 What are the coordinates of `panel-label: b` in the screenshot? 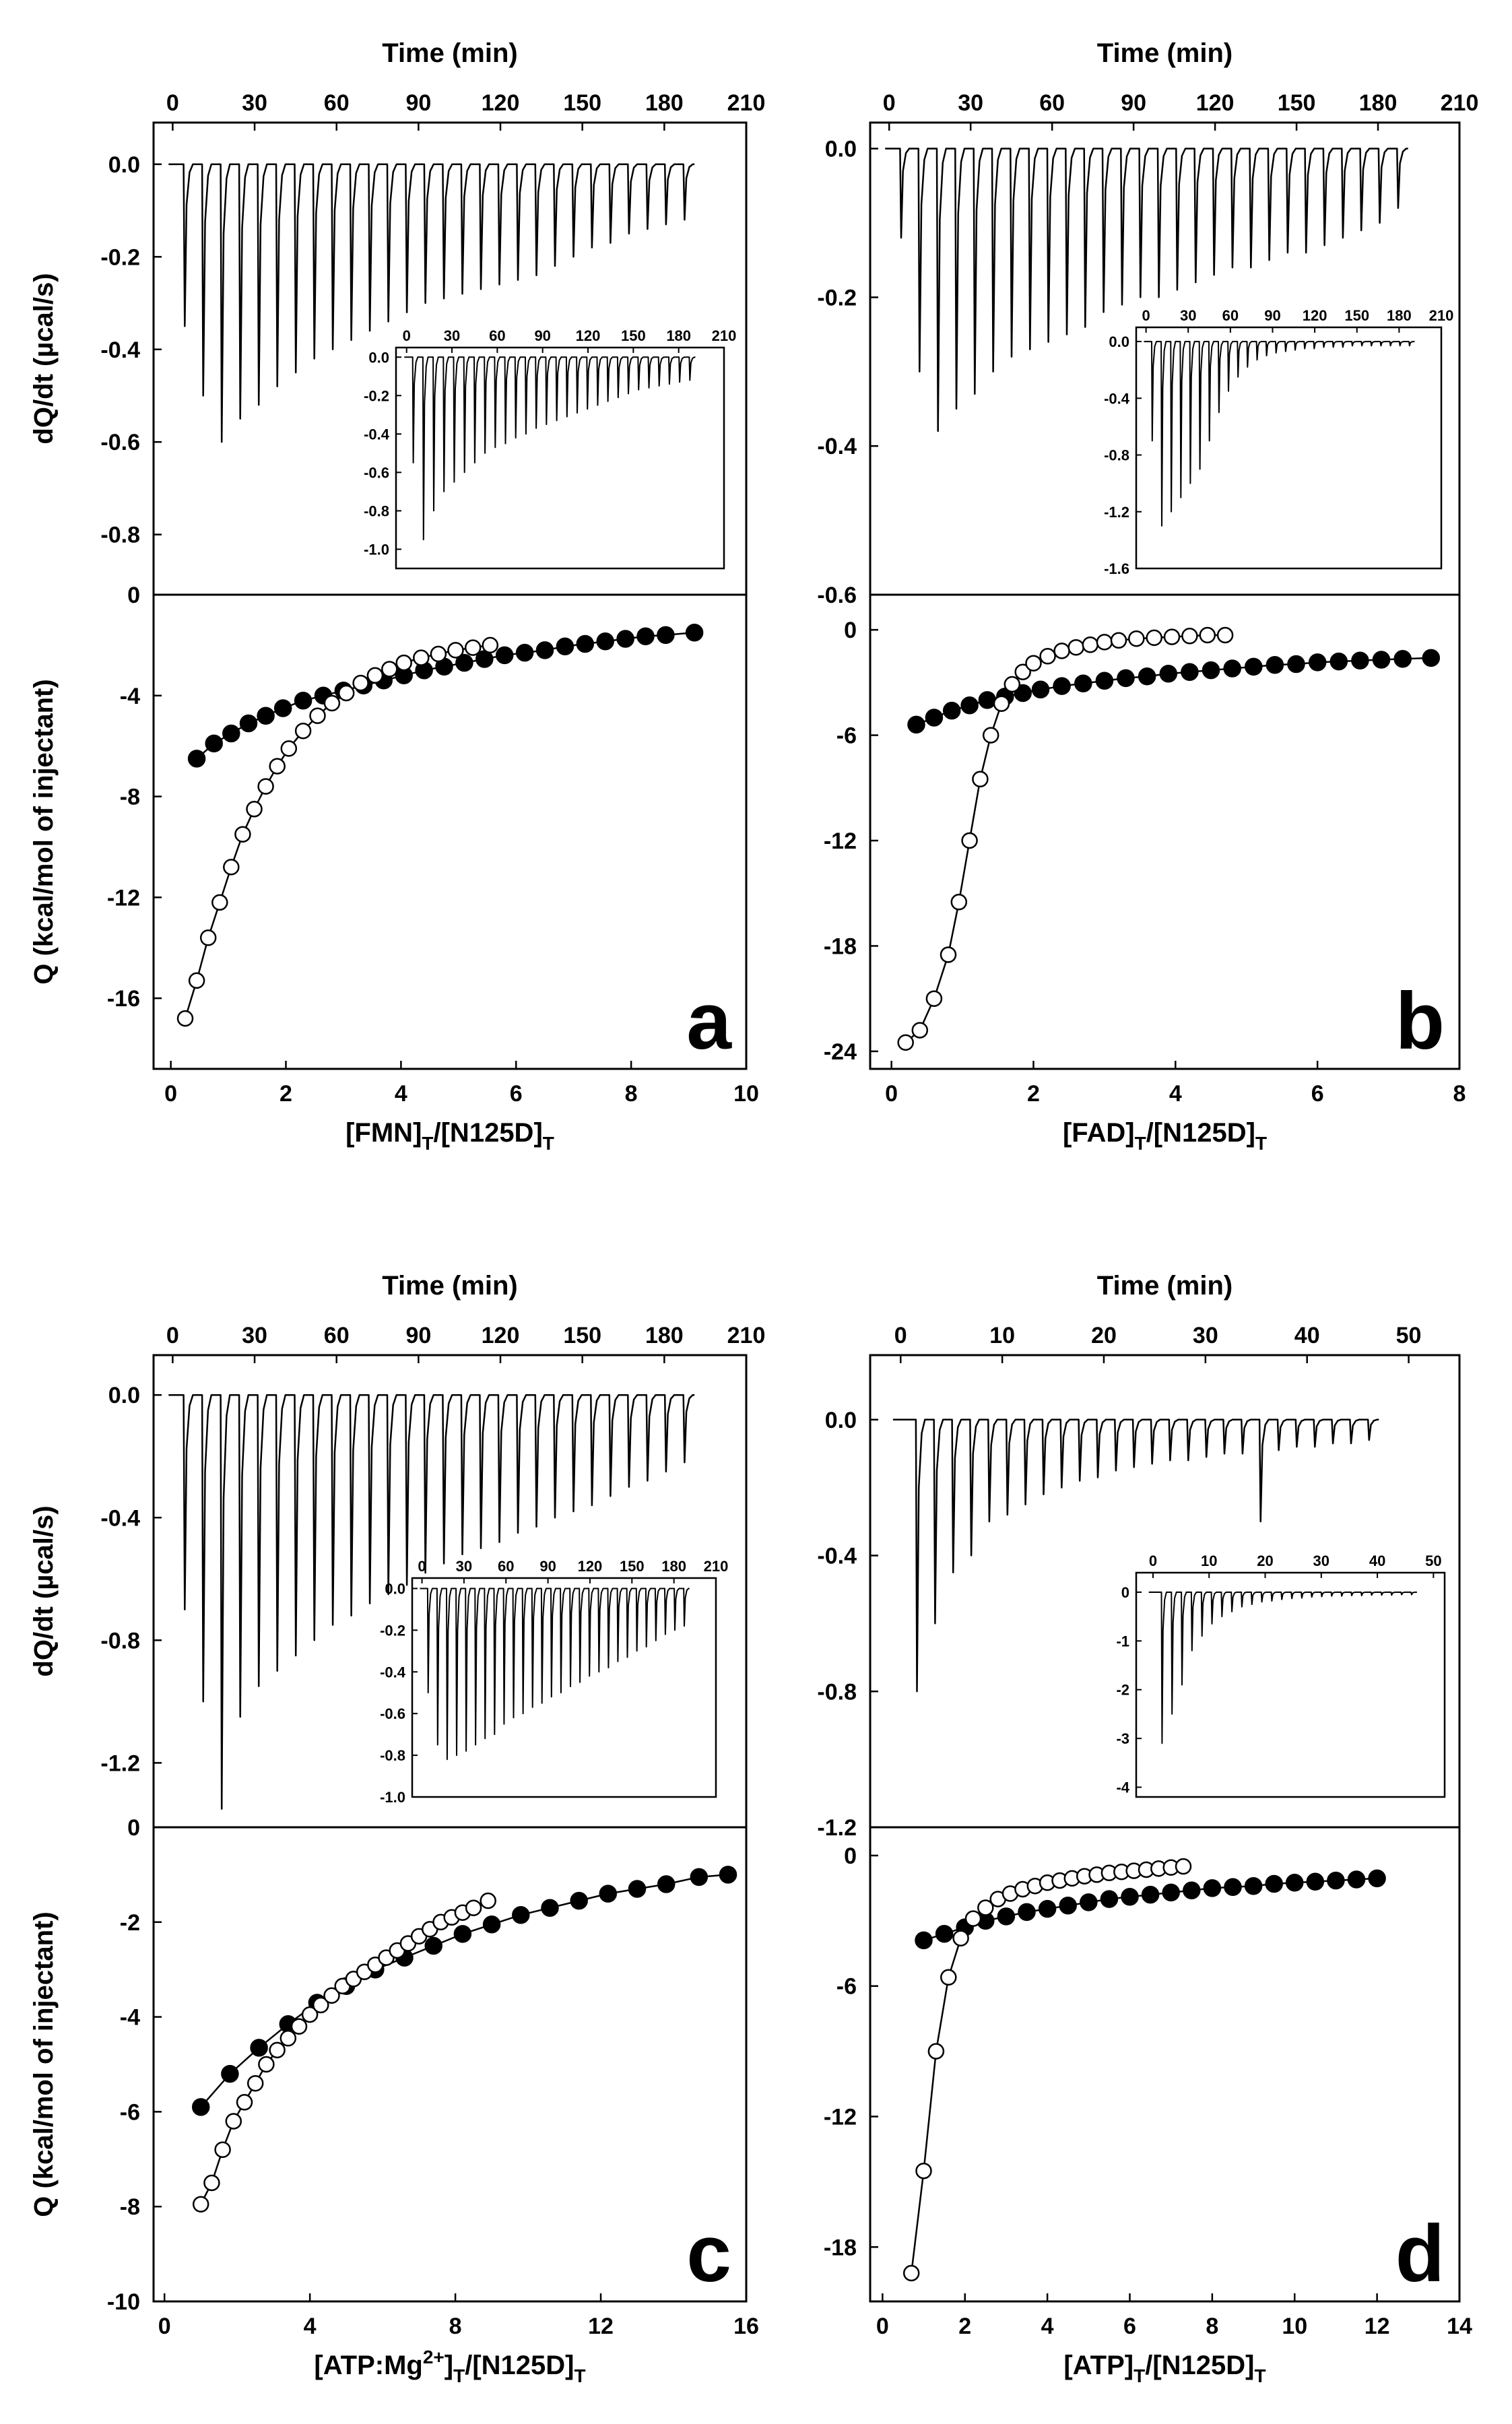 It's located at (1420, 1021).